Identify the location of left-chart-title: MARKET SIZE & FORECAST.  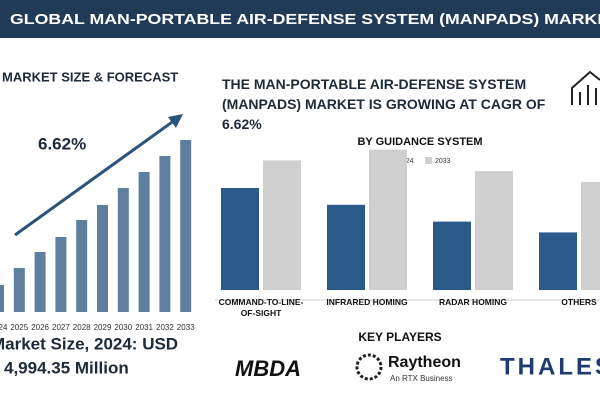
(90, 76).